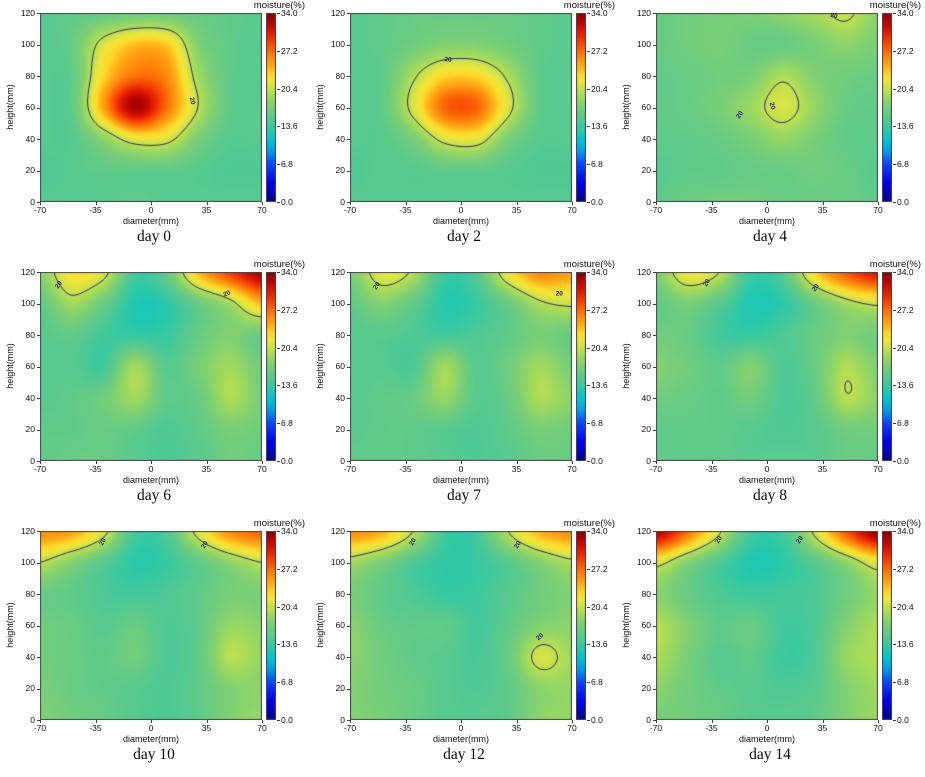  What do you see at coordinates (516, 469) in the screenshot?
I see `x-tick-label: 35` at bounding box center [516, 469].